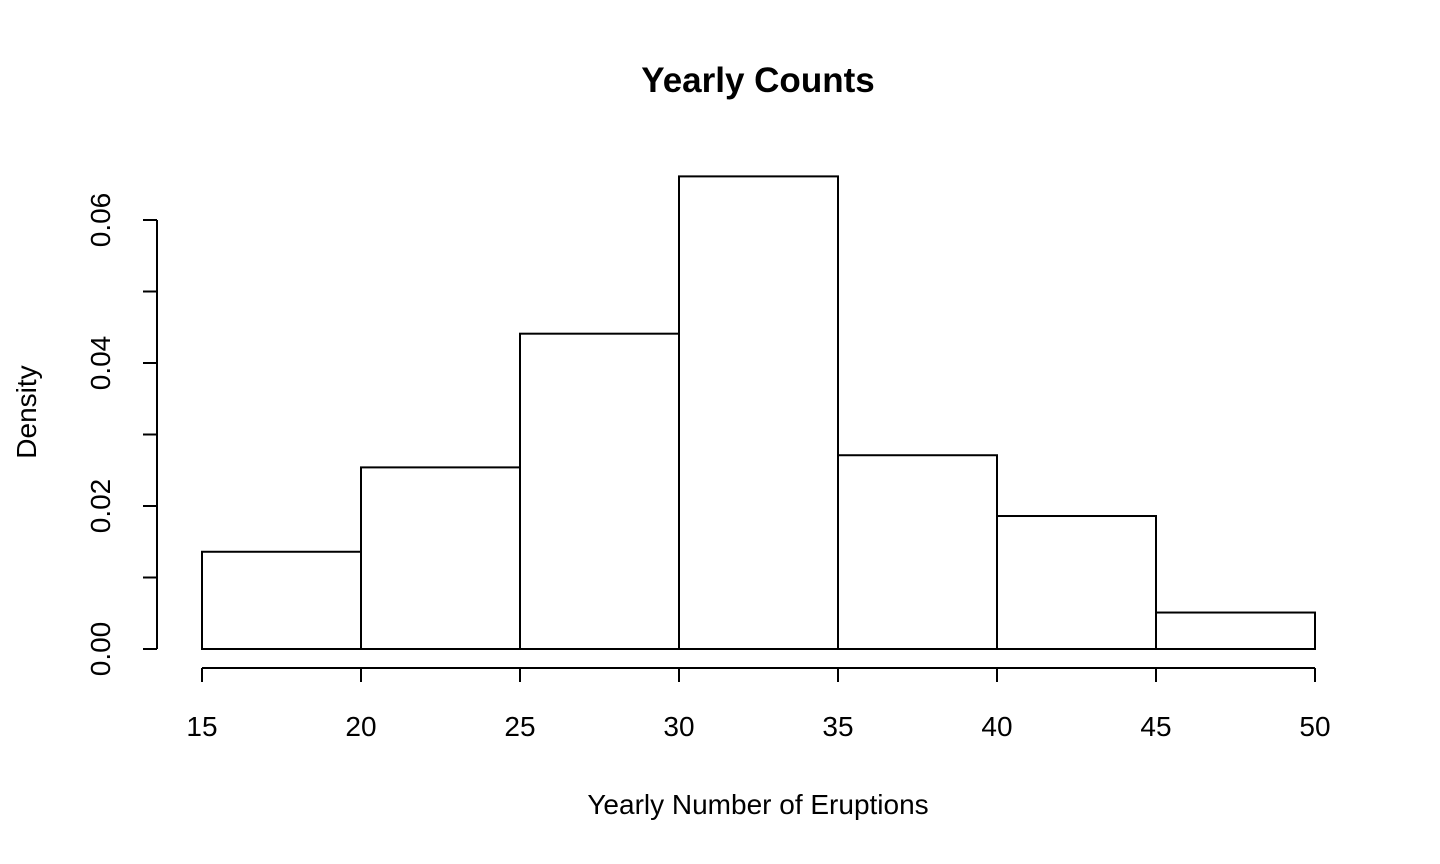 Image resolution: width=1440 pixels, height=864 pixels. What do you see at coordinates (100, 220) in the screenshot?
I see `y-tick-label: 0.06` at bounding box center [100, 220].